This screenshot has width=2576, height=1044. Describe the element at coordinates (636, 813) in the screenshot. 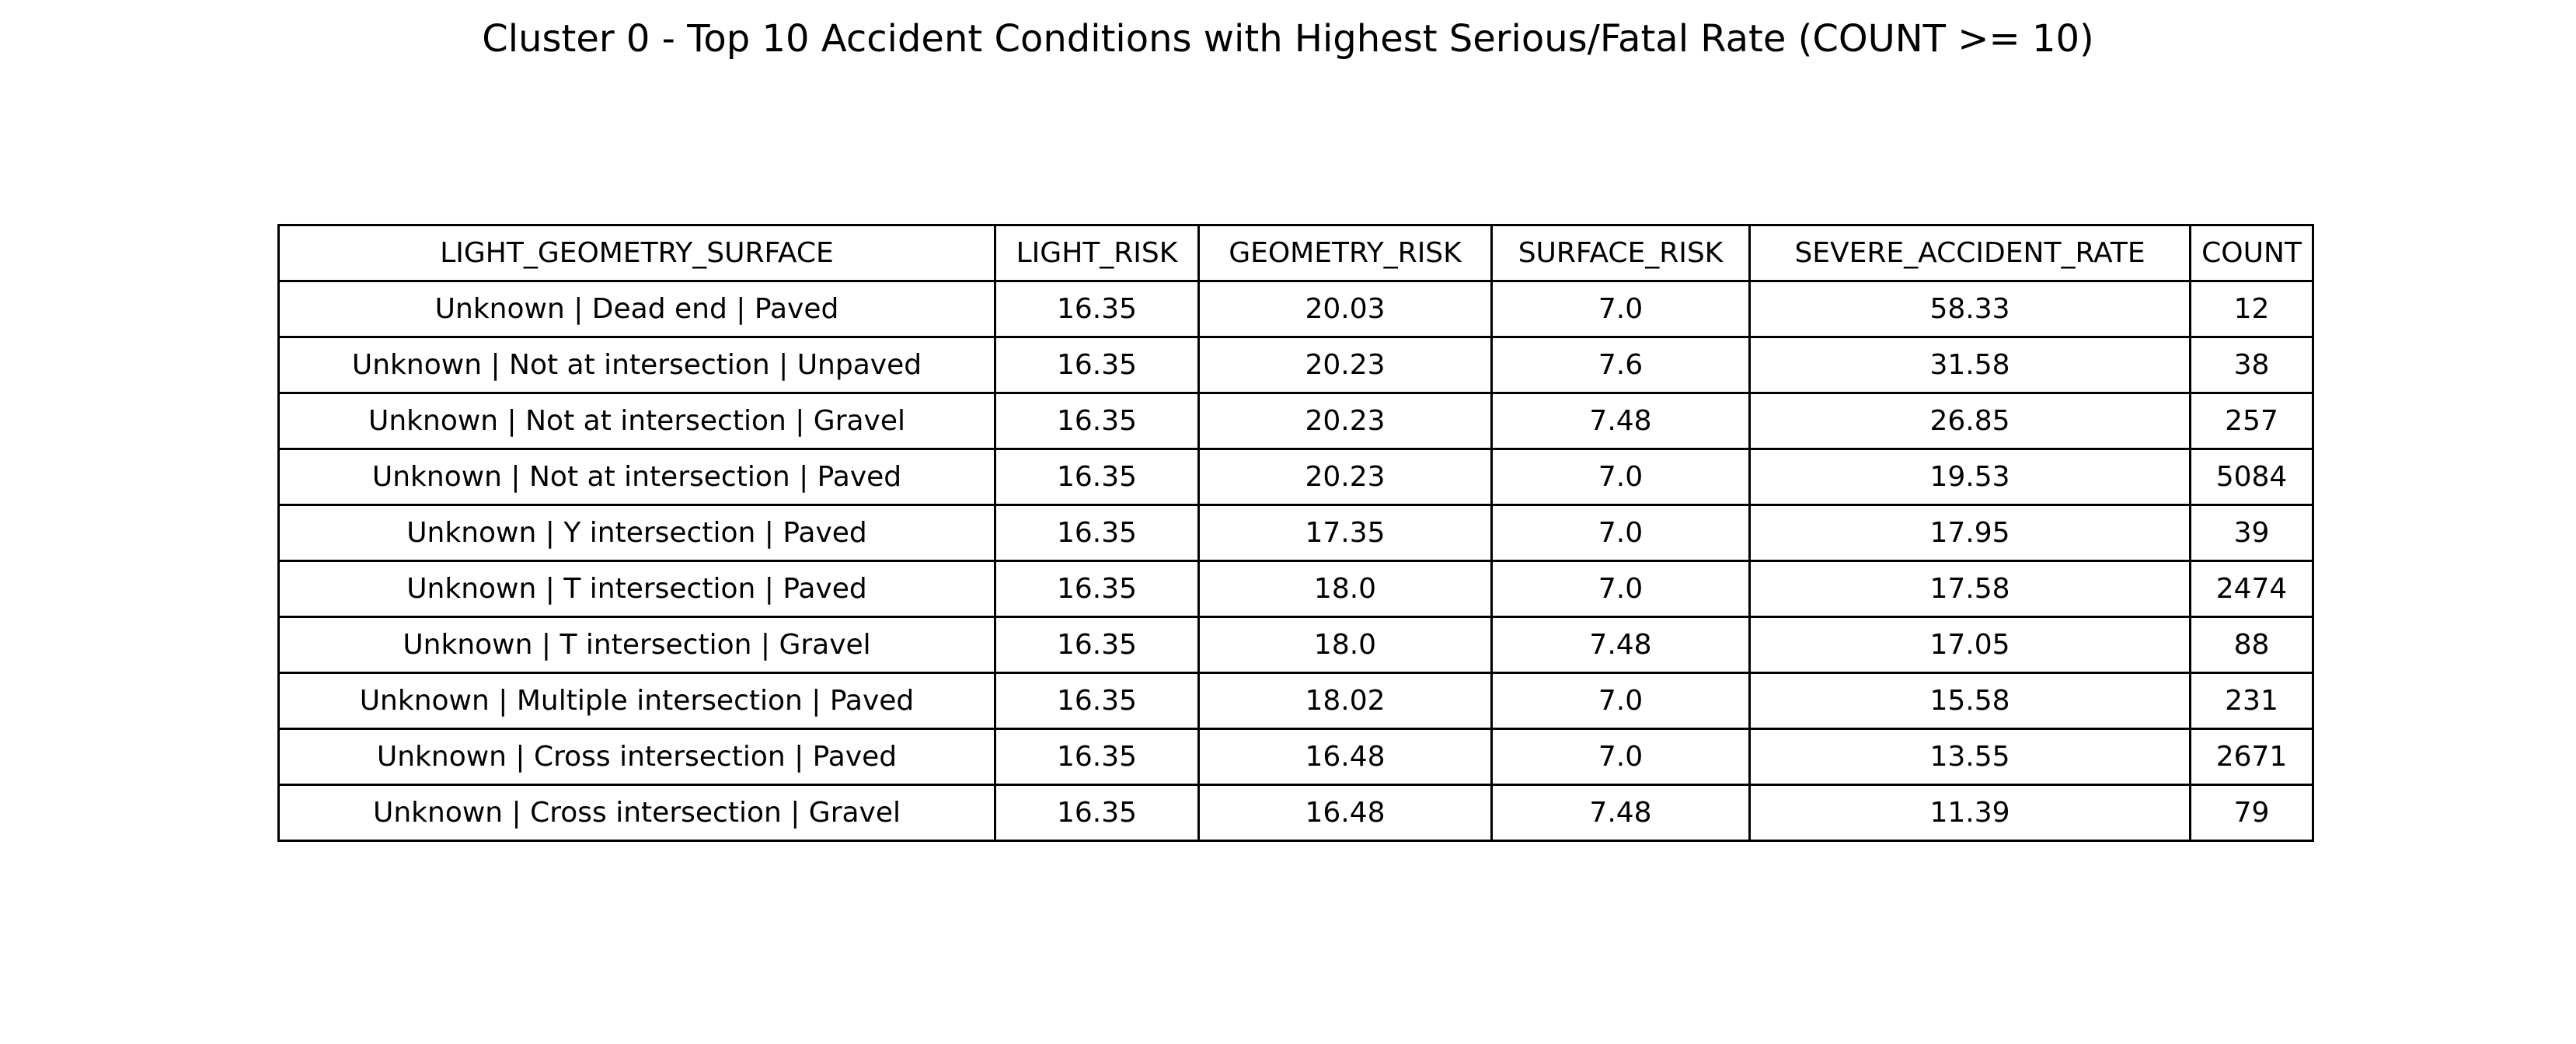

I see `cell-condition: Unknown | Cross intersection | Gravel` at that location.